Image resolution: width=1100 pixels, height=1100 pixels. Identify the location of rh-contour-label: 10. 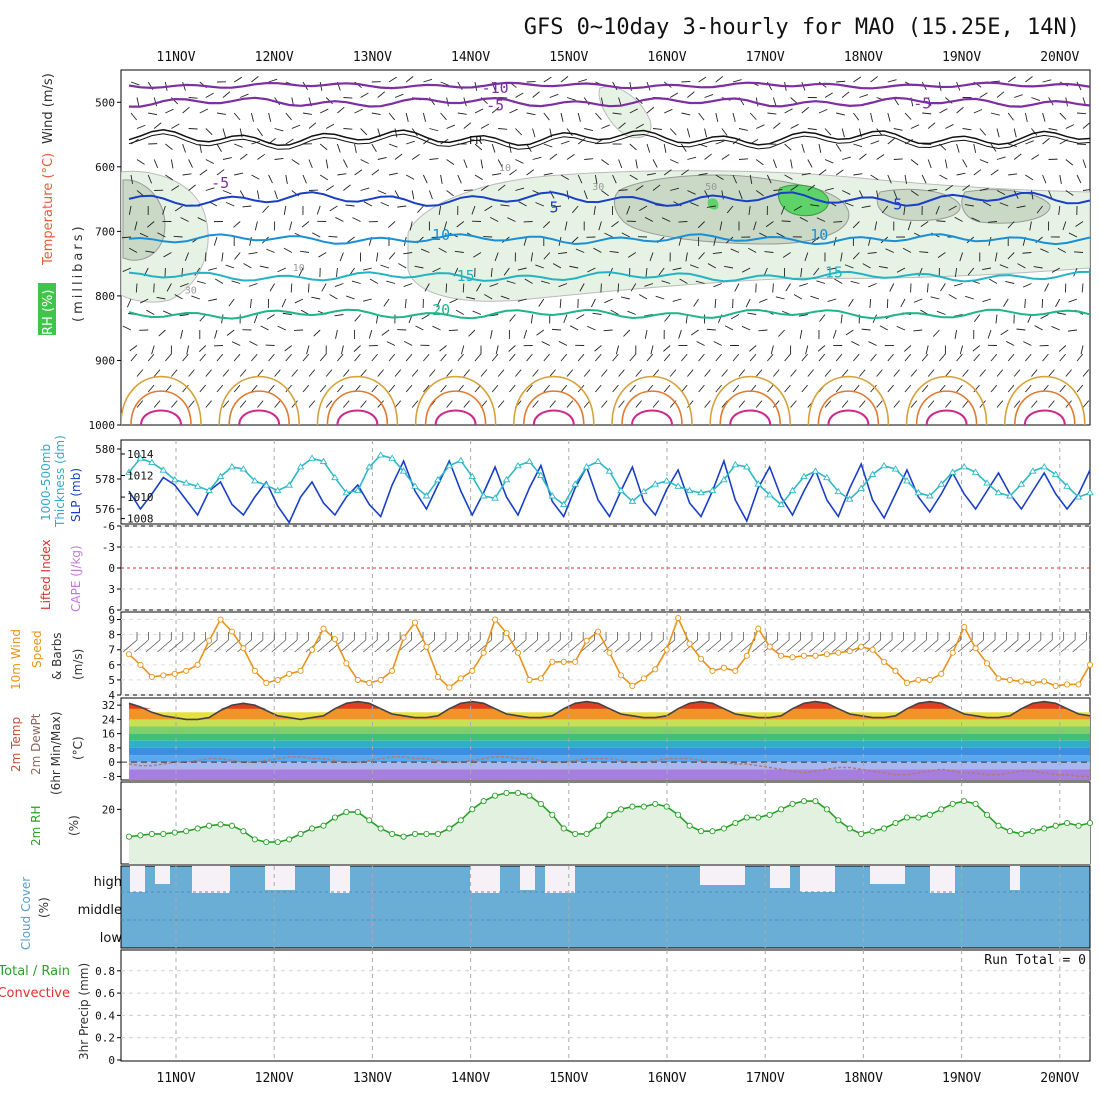
(299, 268).